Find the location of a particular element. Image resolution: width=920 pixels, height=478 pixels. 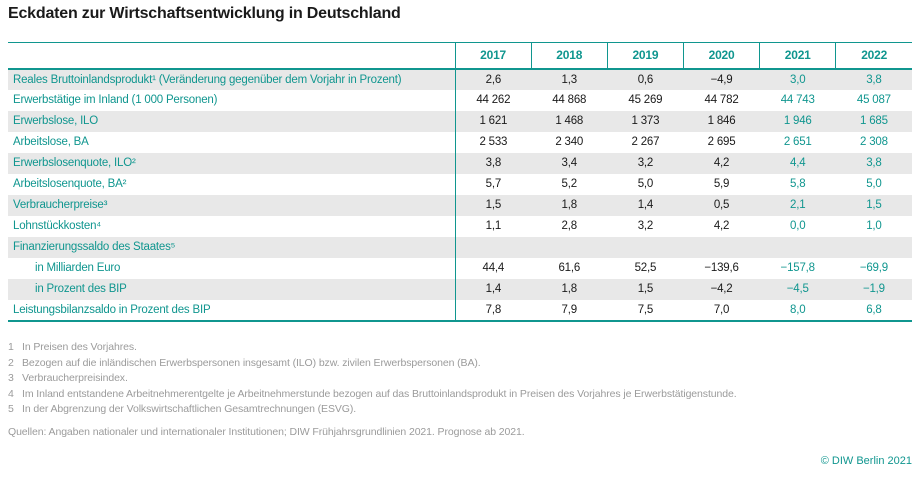

footnote-number: 2 is located at coordinates (11, 362).